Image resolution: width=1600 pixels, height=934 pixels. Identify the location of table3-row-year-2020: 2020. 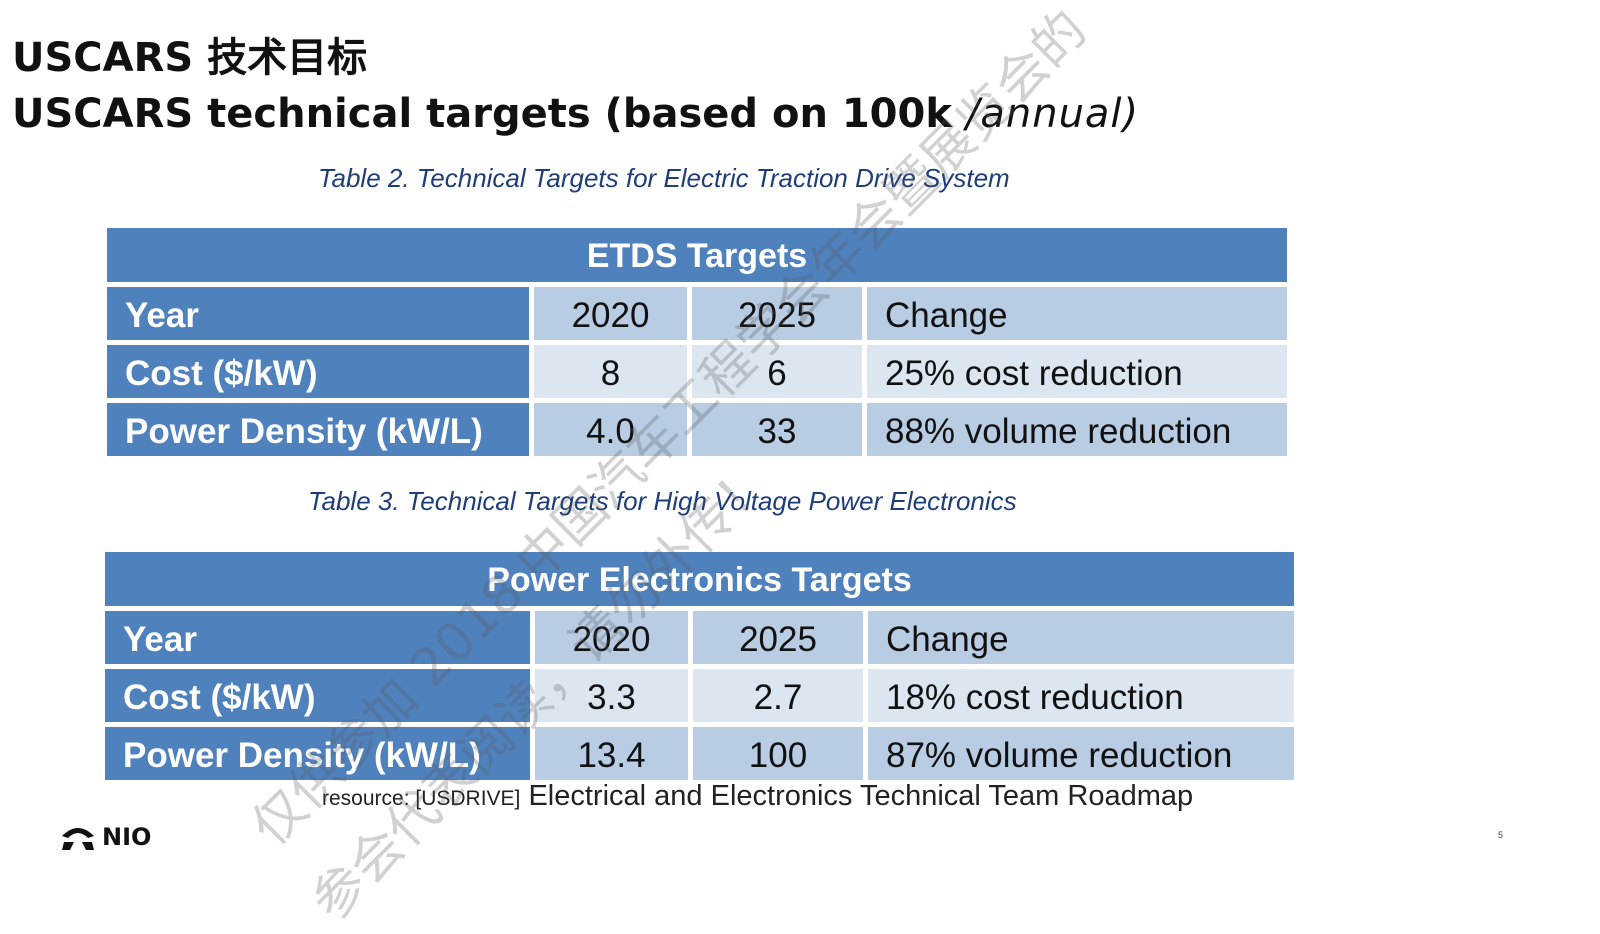
(611, 637).